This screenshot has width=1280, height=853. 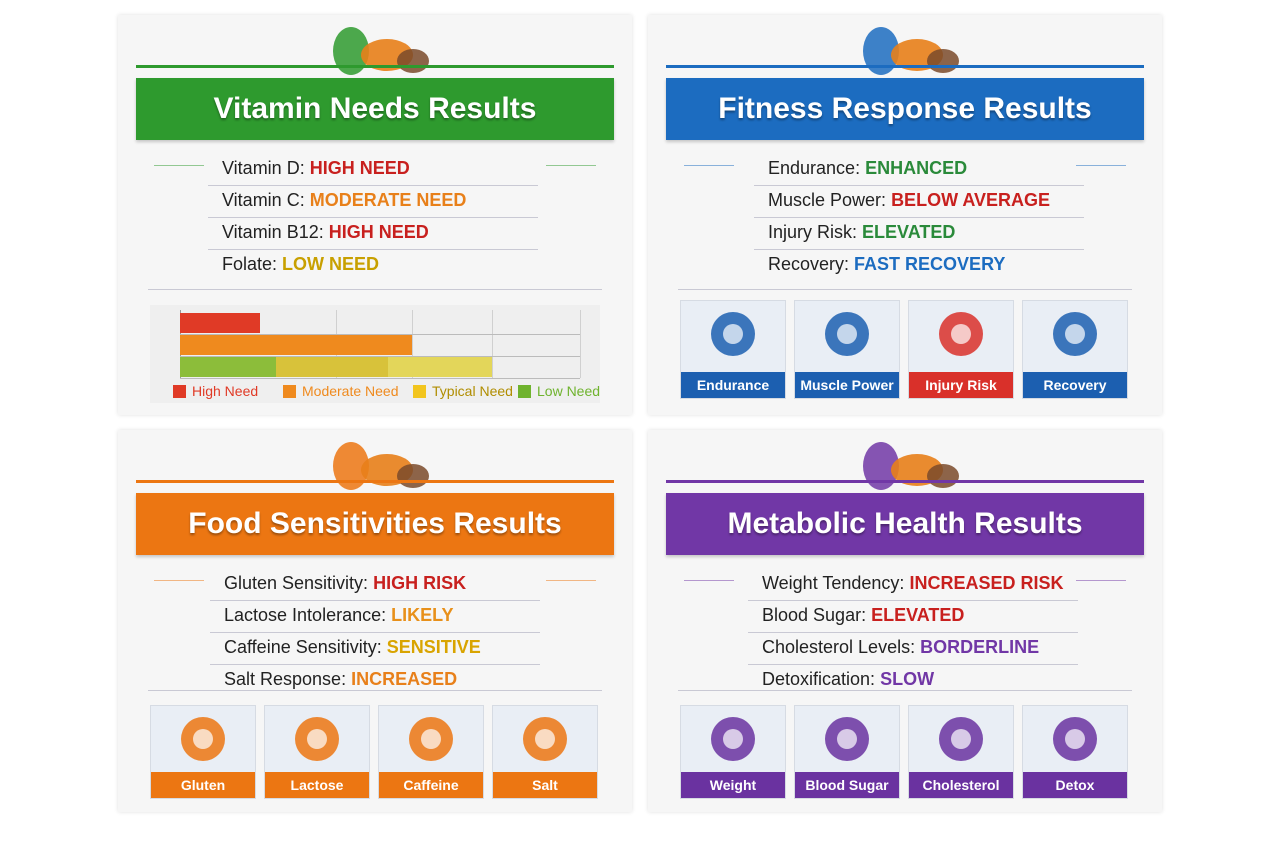 I want to click on result-value: SENSITIVE, so click(x=433, y=647).